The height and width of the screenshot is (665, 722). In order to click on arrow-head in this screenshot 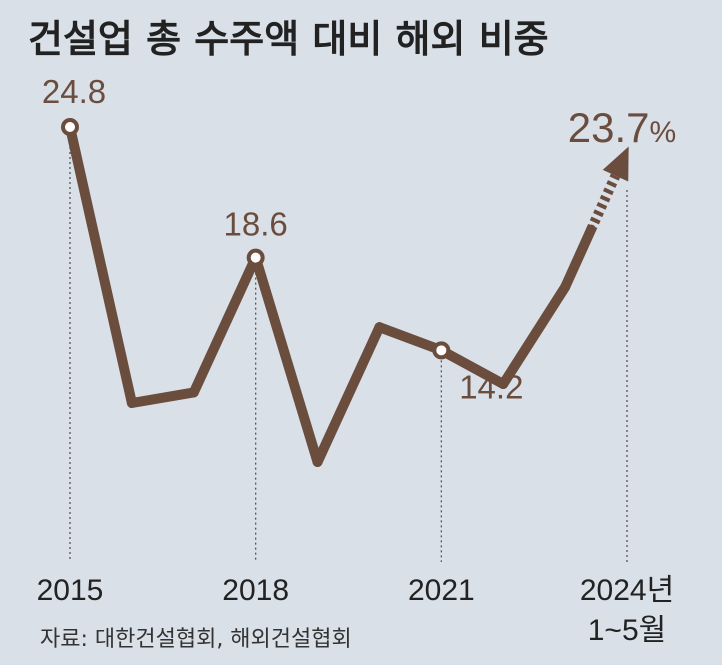, I will do `click(615, 164)`.